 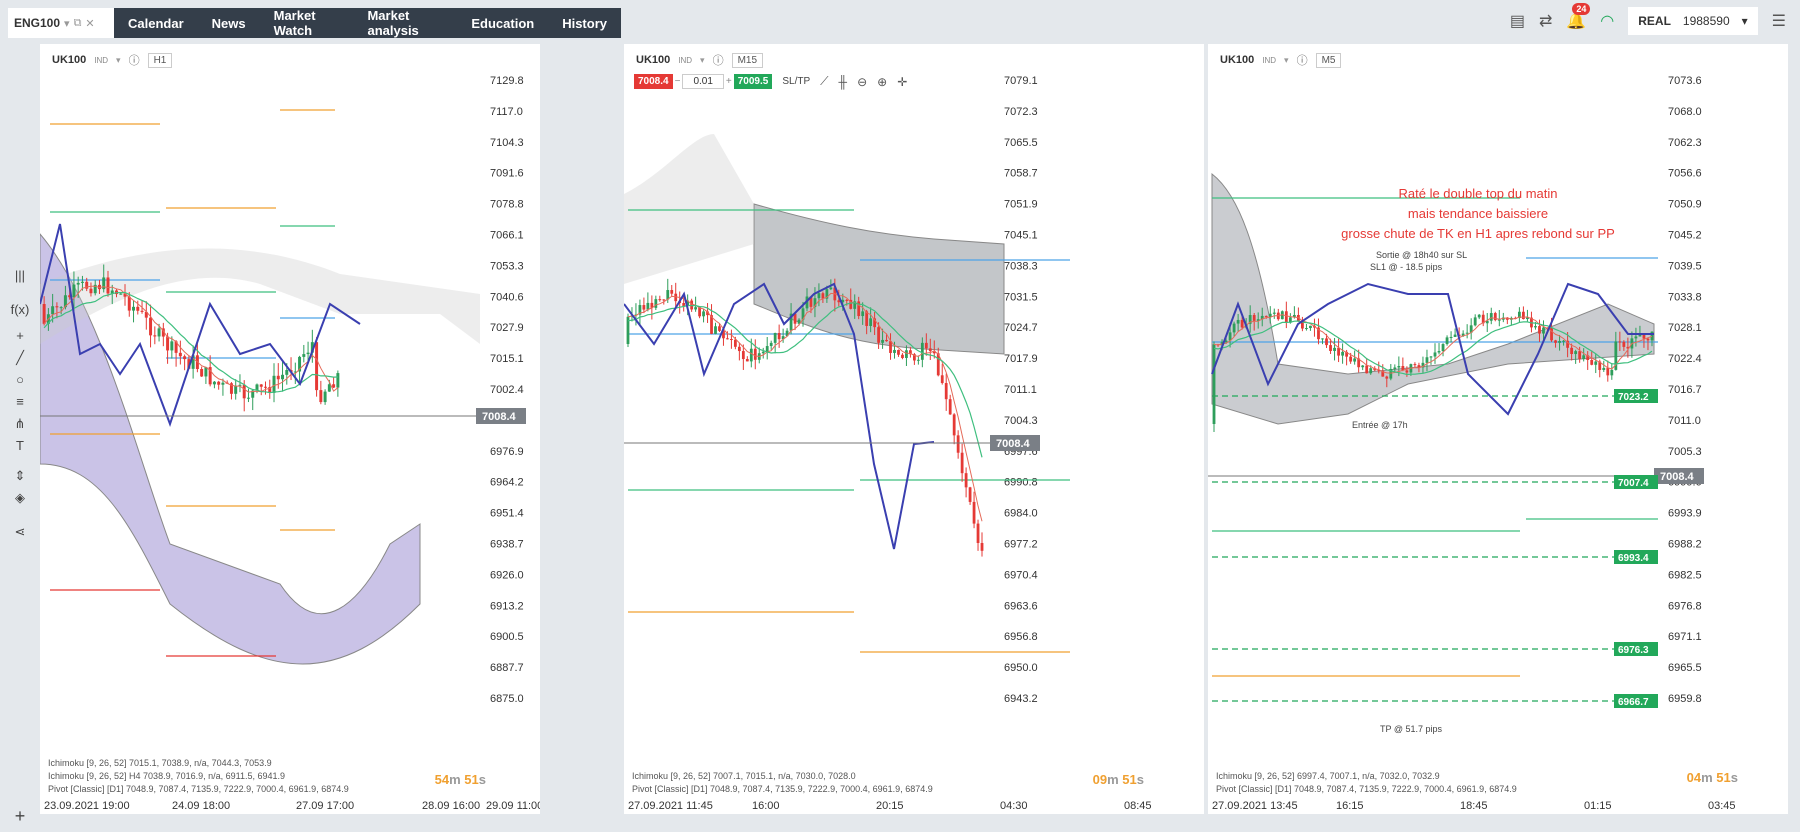 I want to click on timeframe-select: H1, so click(x=160, y=60).